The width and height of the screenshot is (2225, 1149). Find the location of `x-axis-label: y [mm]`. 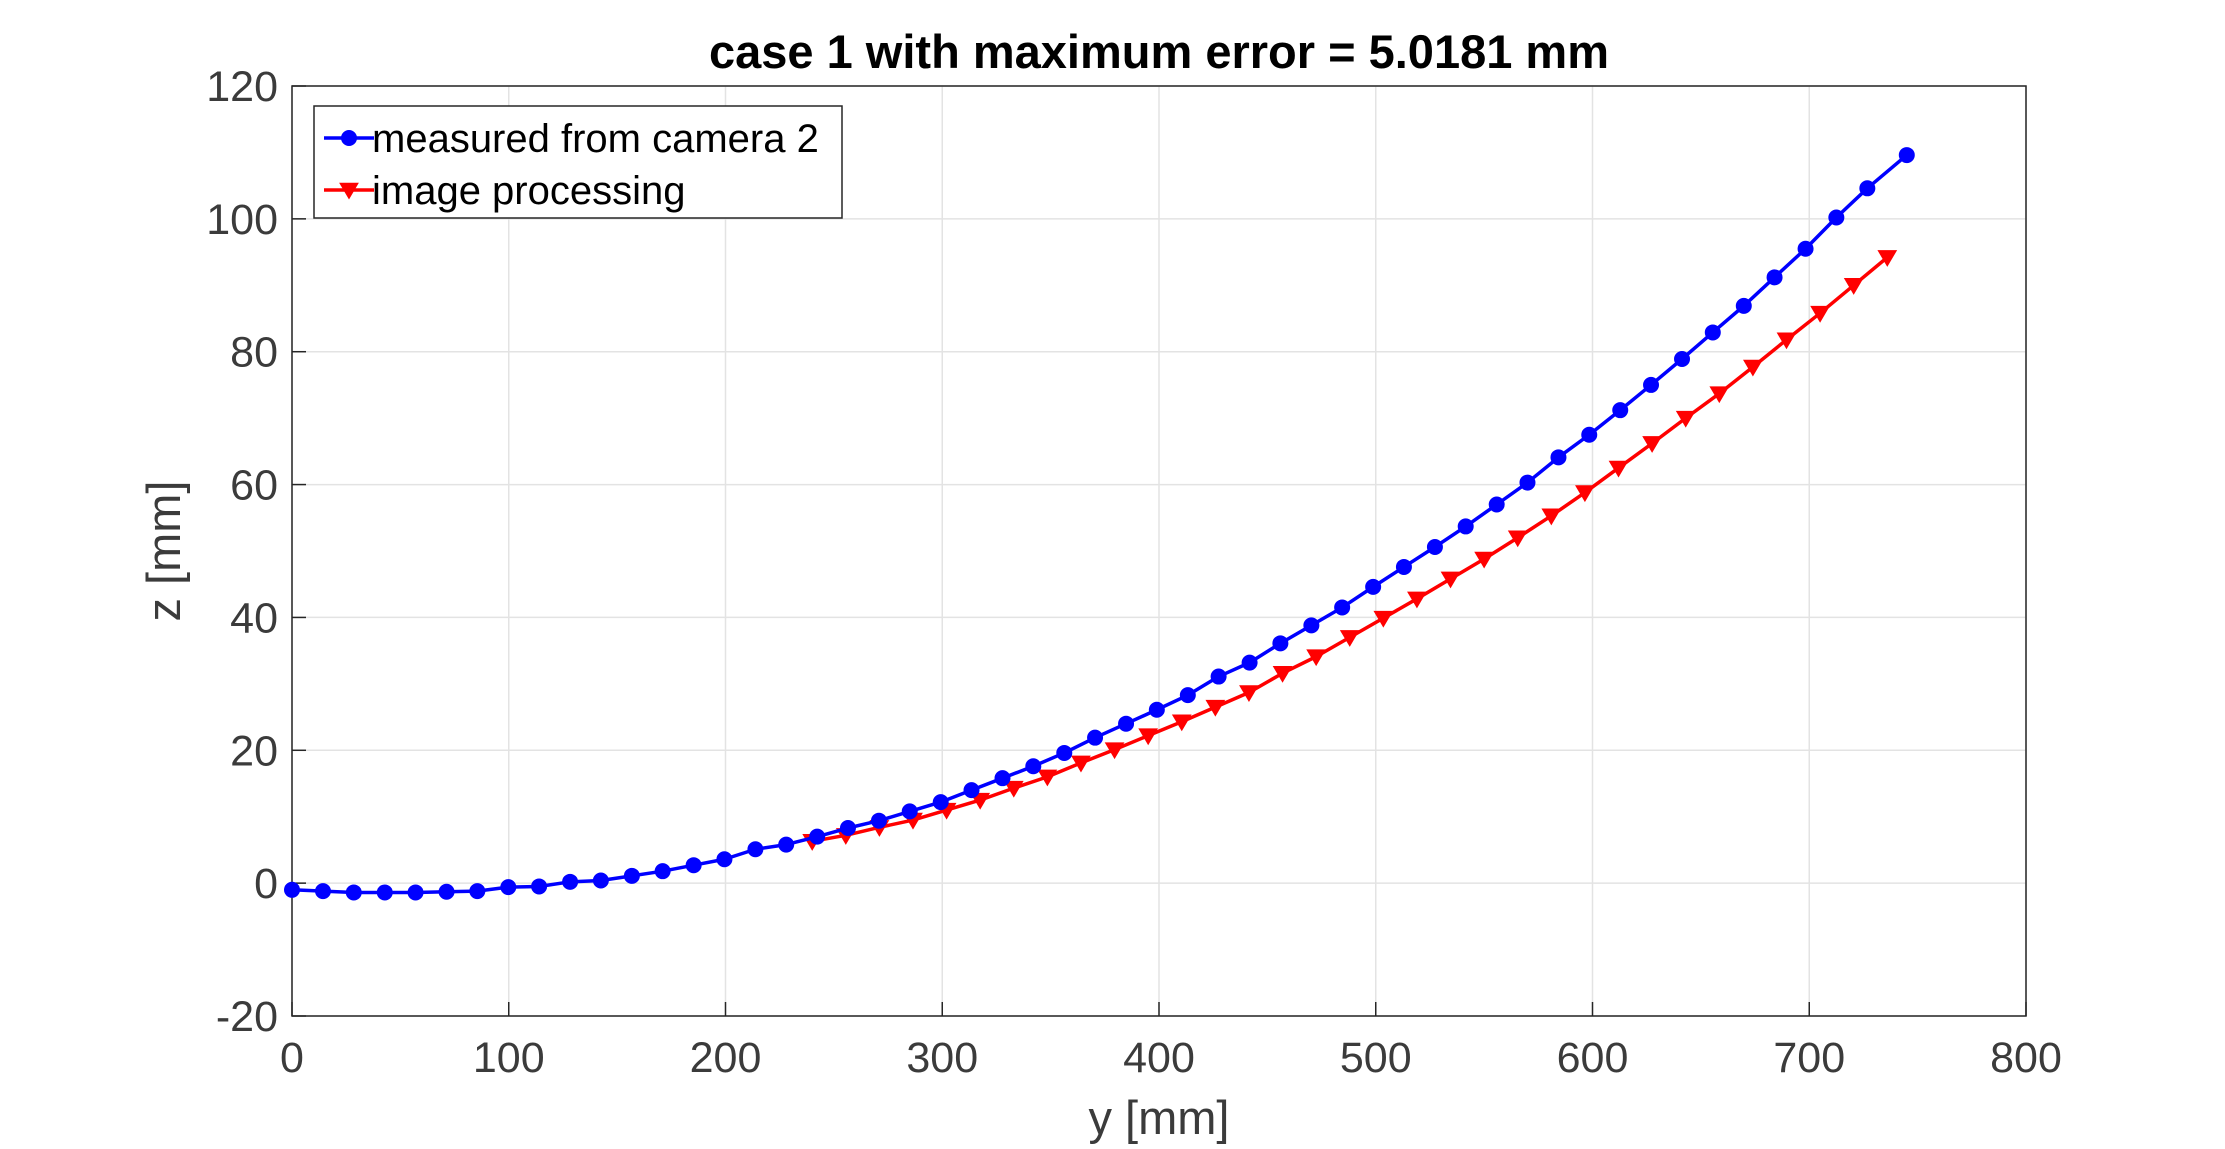

x-axis-label: y [mm] is located at coordinates (1159, 1117).